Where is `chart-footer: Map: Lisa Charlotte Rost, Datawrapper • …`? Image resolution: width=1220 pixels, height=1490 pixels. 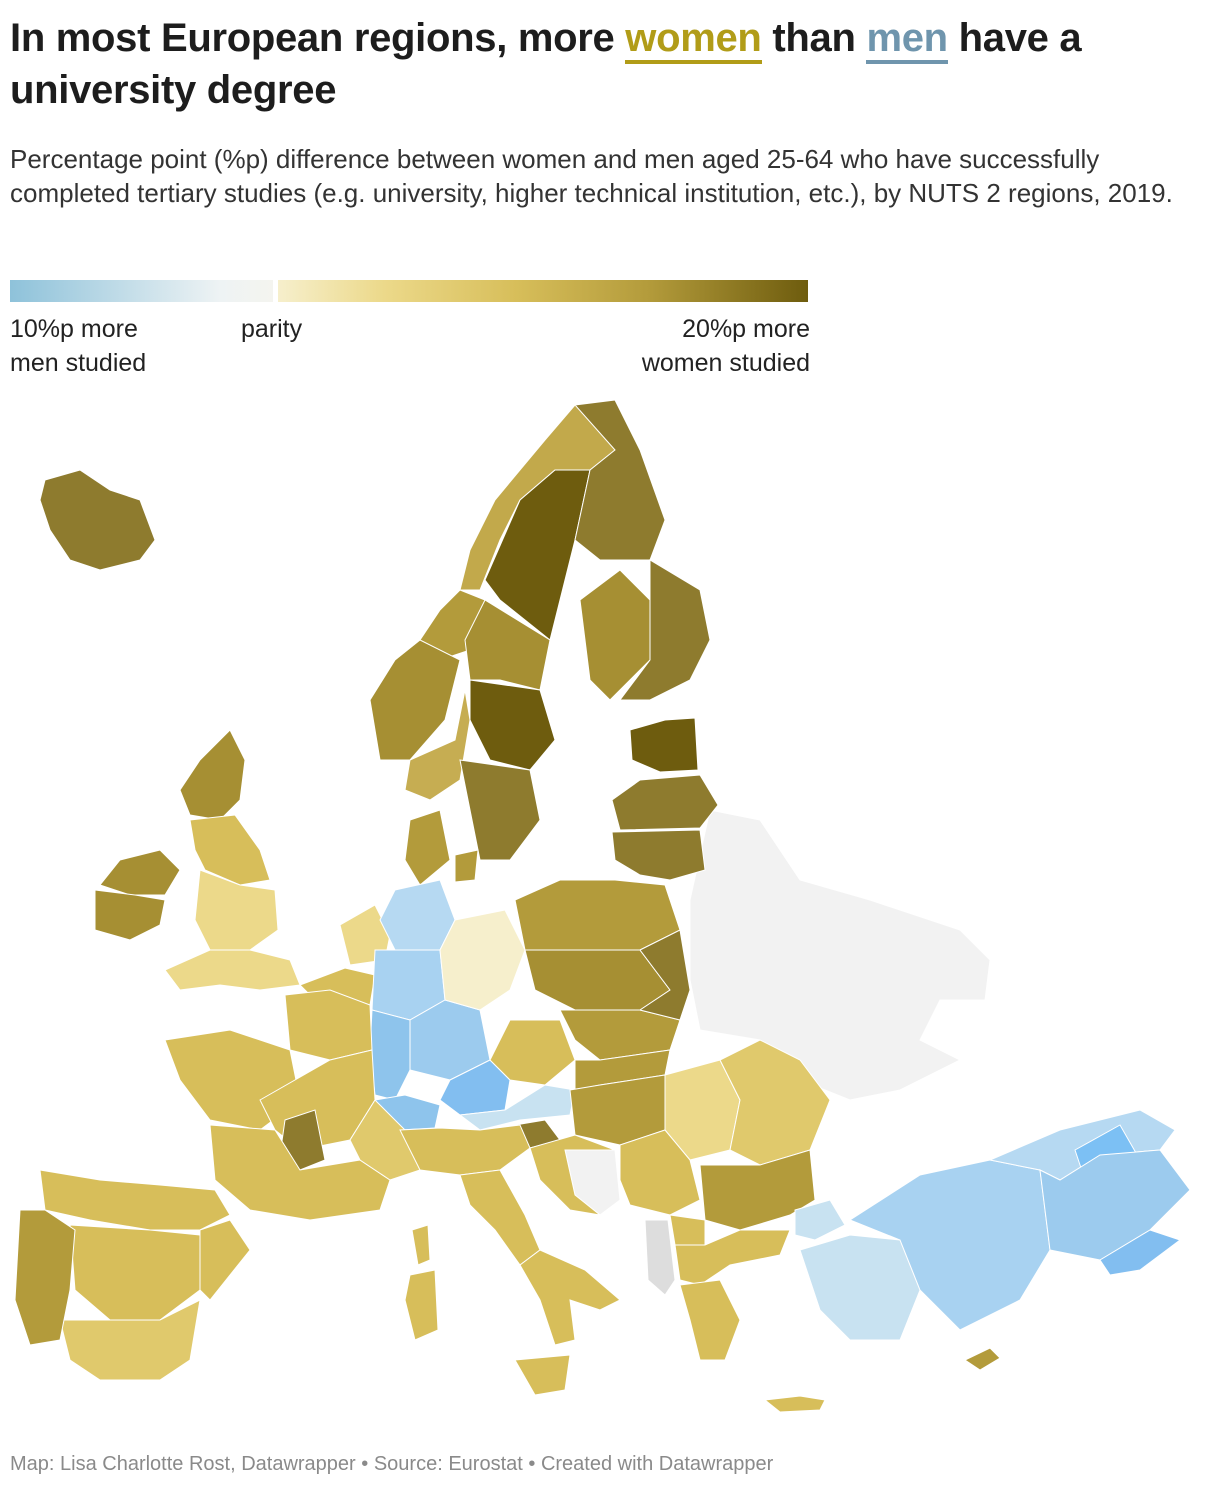
chart-footer: Map: Lisa Charlotte Rost, Datawrapper • … is located at coordinates (391, 1464).